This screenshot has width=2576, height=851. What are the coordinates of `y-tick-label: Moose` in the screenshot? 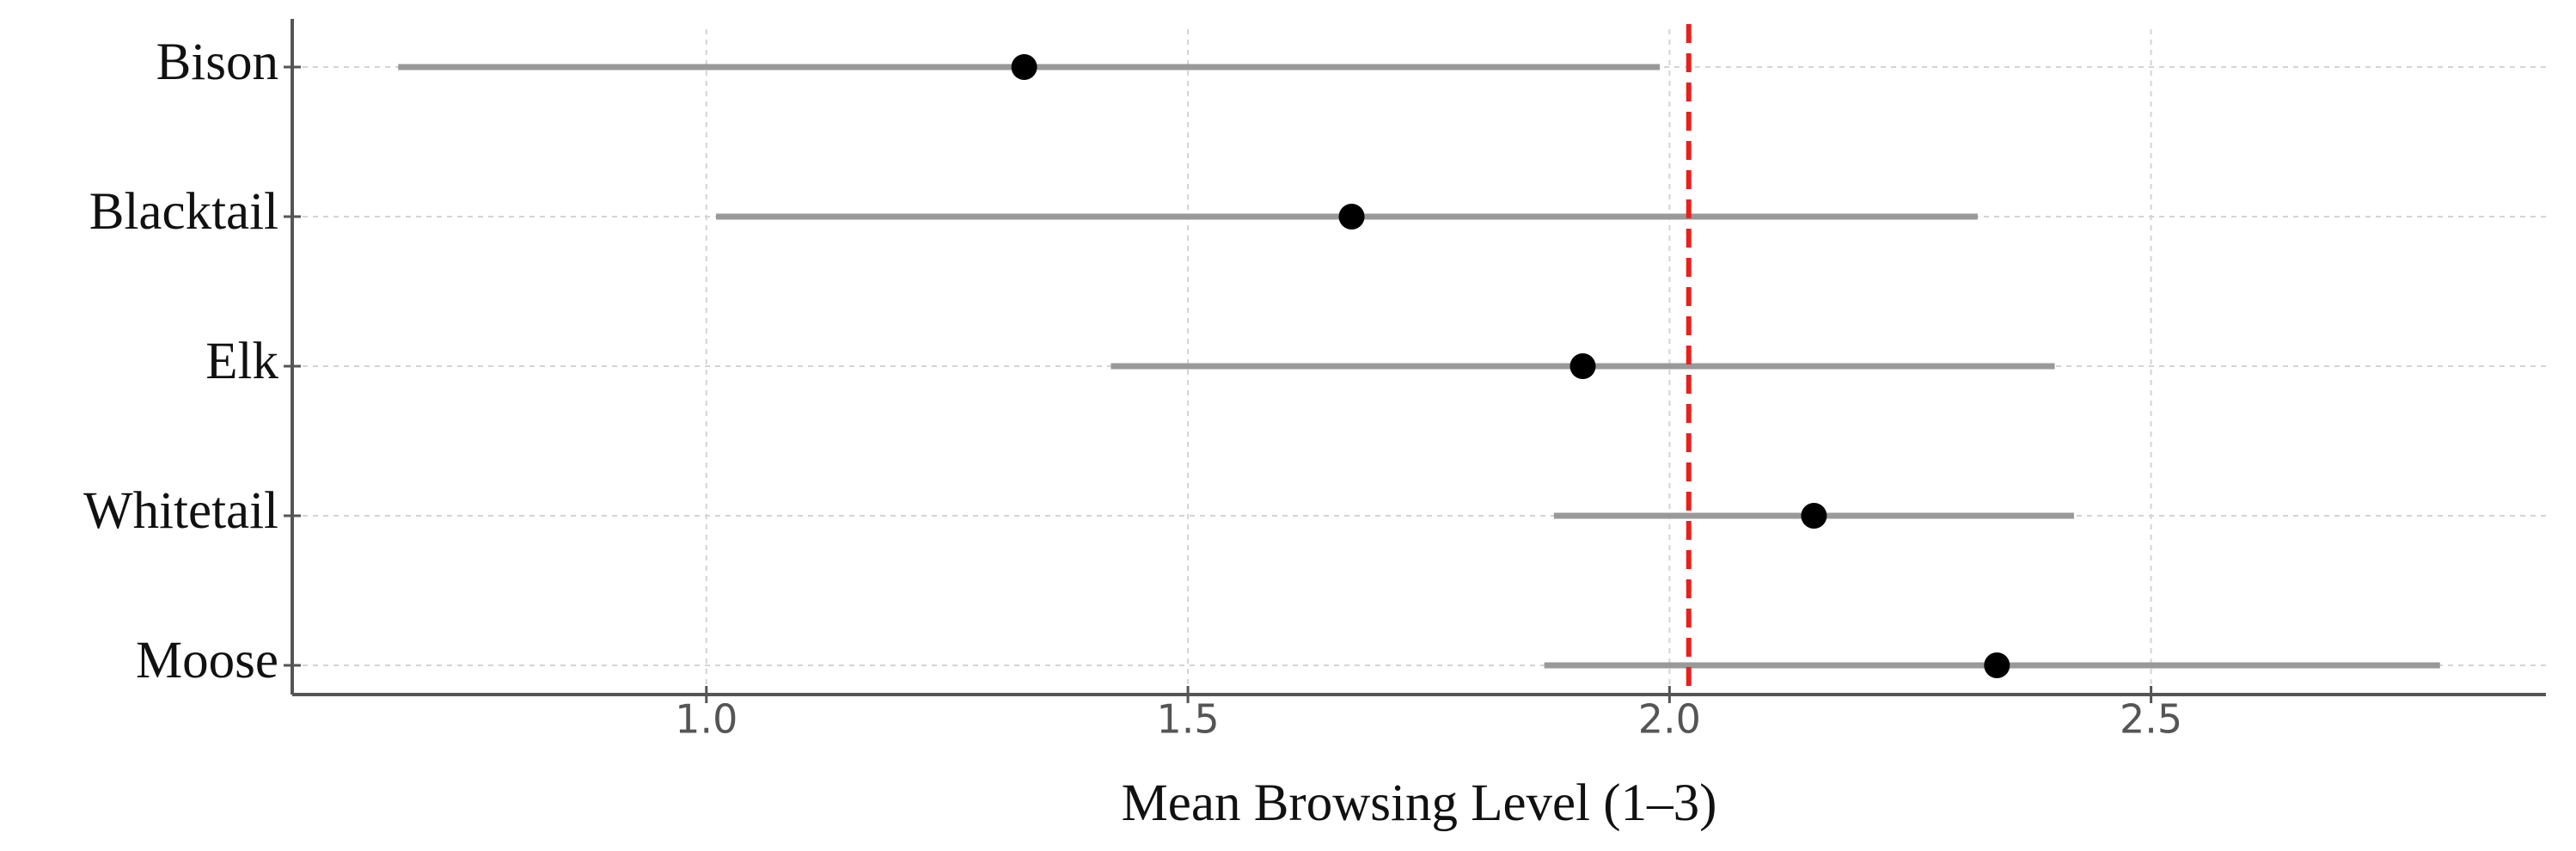 It's located at (207, 660).